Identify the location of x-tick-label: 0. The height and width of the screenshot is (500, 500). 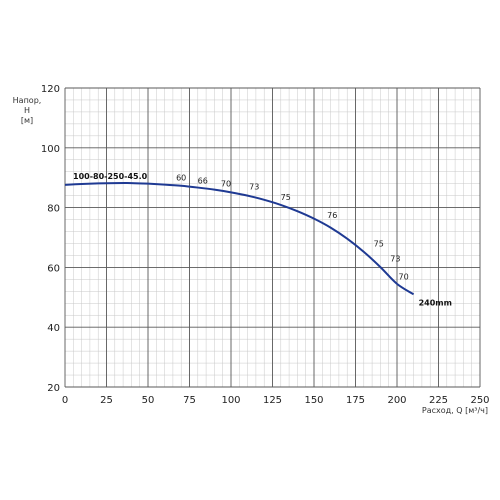
(65, 400).